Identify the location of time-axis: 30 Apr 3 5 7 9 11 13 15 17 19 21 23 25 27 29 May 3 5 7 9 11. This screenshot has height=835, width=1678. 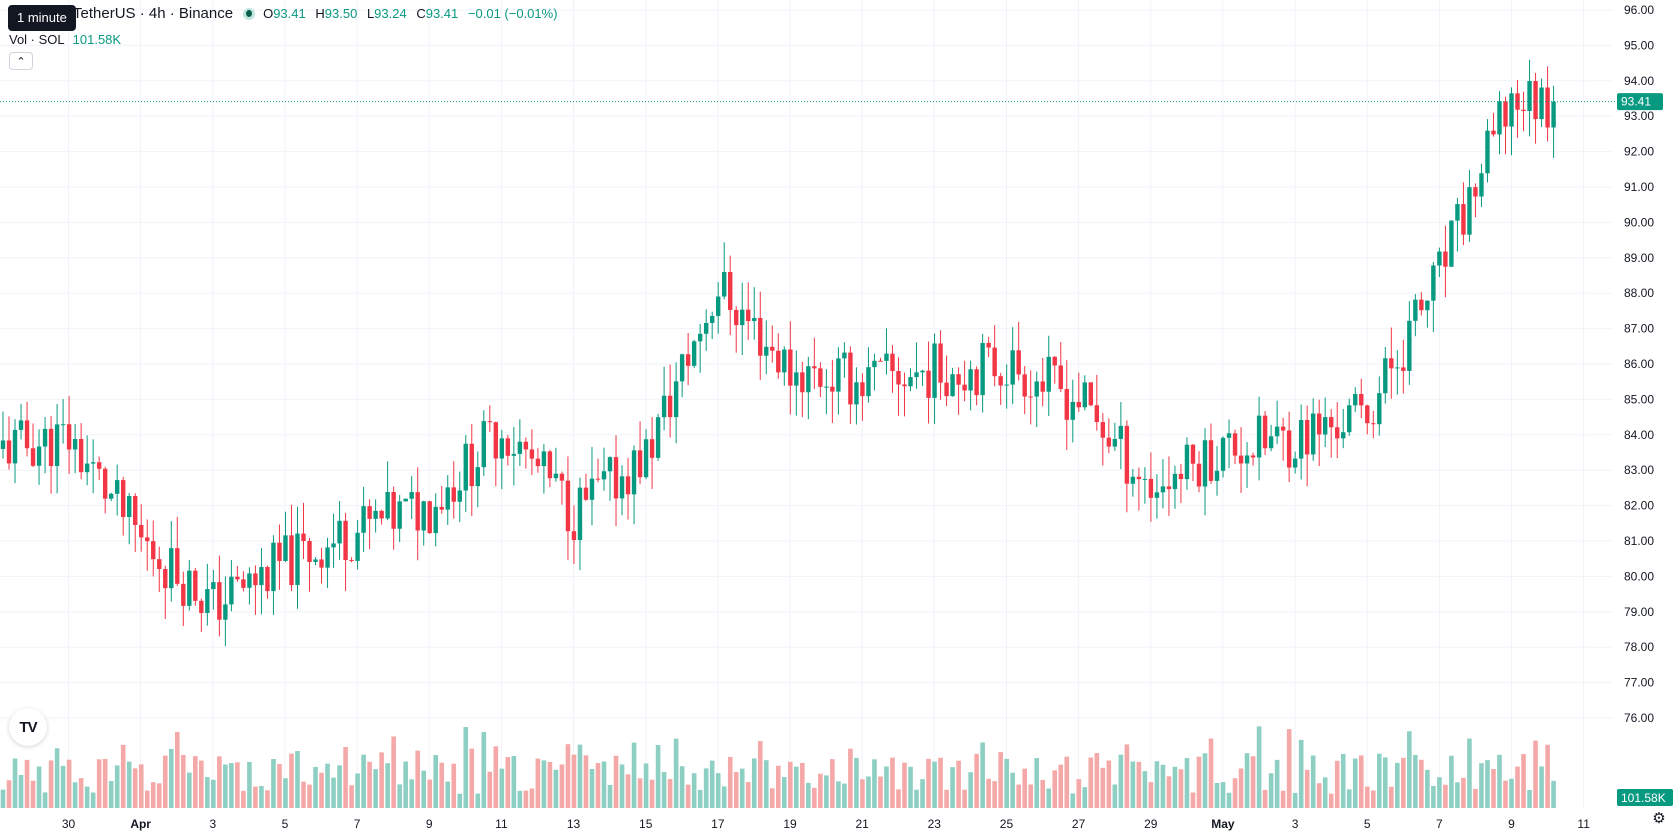
(826, 824).